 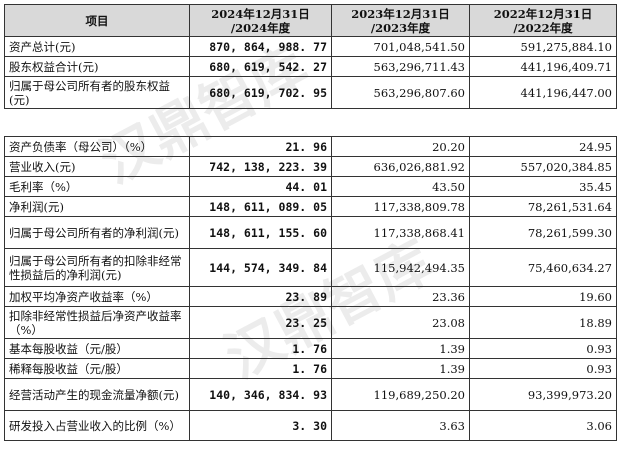 What do you see at coordinates (400, 425) in the screenshot?
I see `value-2023: 3.63` at bounding box center [400, 425].